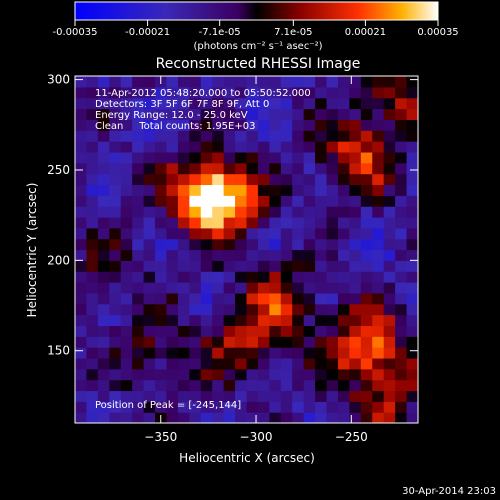 This screenshot has height=500, width=500. Describe the element at coordinates (247, 458) in the screenshot. I see `x-axis-label: Heliocentric X (arcsec)` at that location.